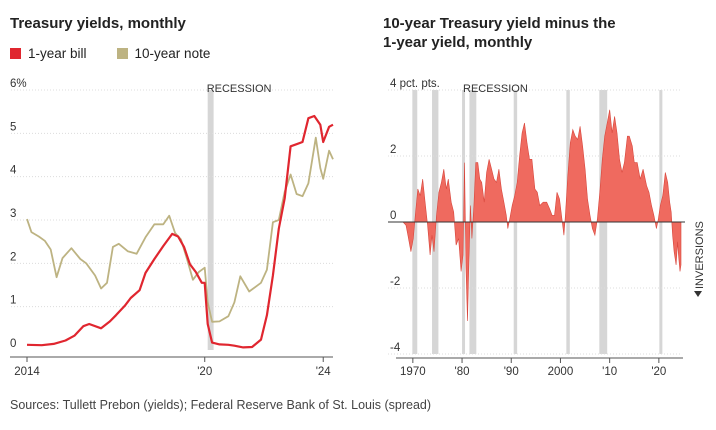 This screenshot has height=430, width=716. What do you see at coordinates (98, 23) in the screenshot?
I see `left-chart-title: Treasury yields, monthly` at bounding box center [98, 23].